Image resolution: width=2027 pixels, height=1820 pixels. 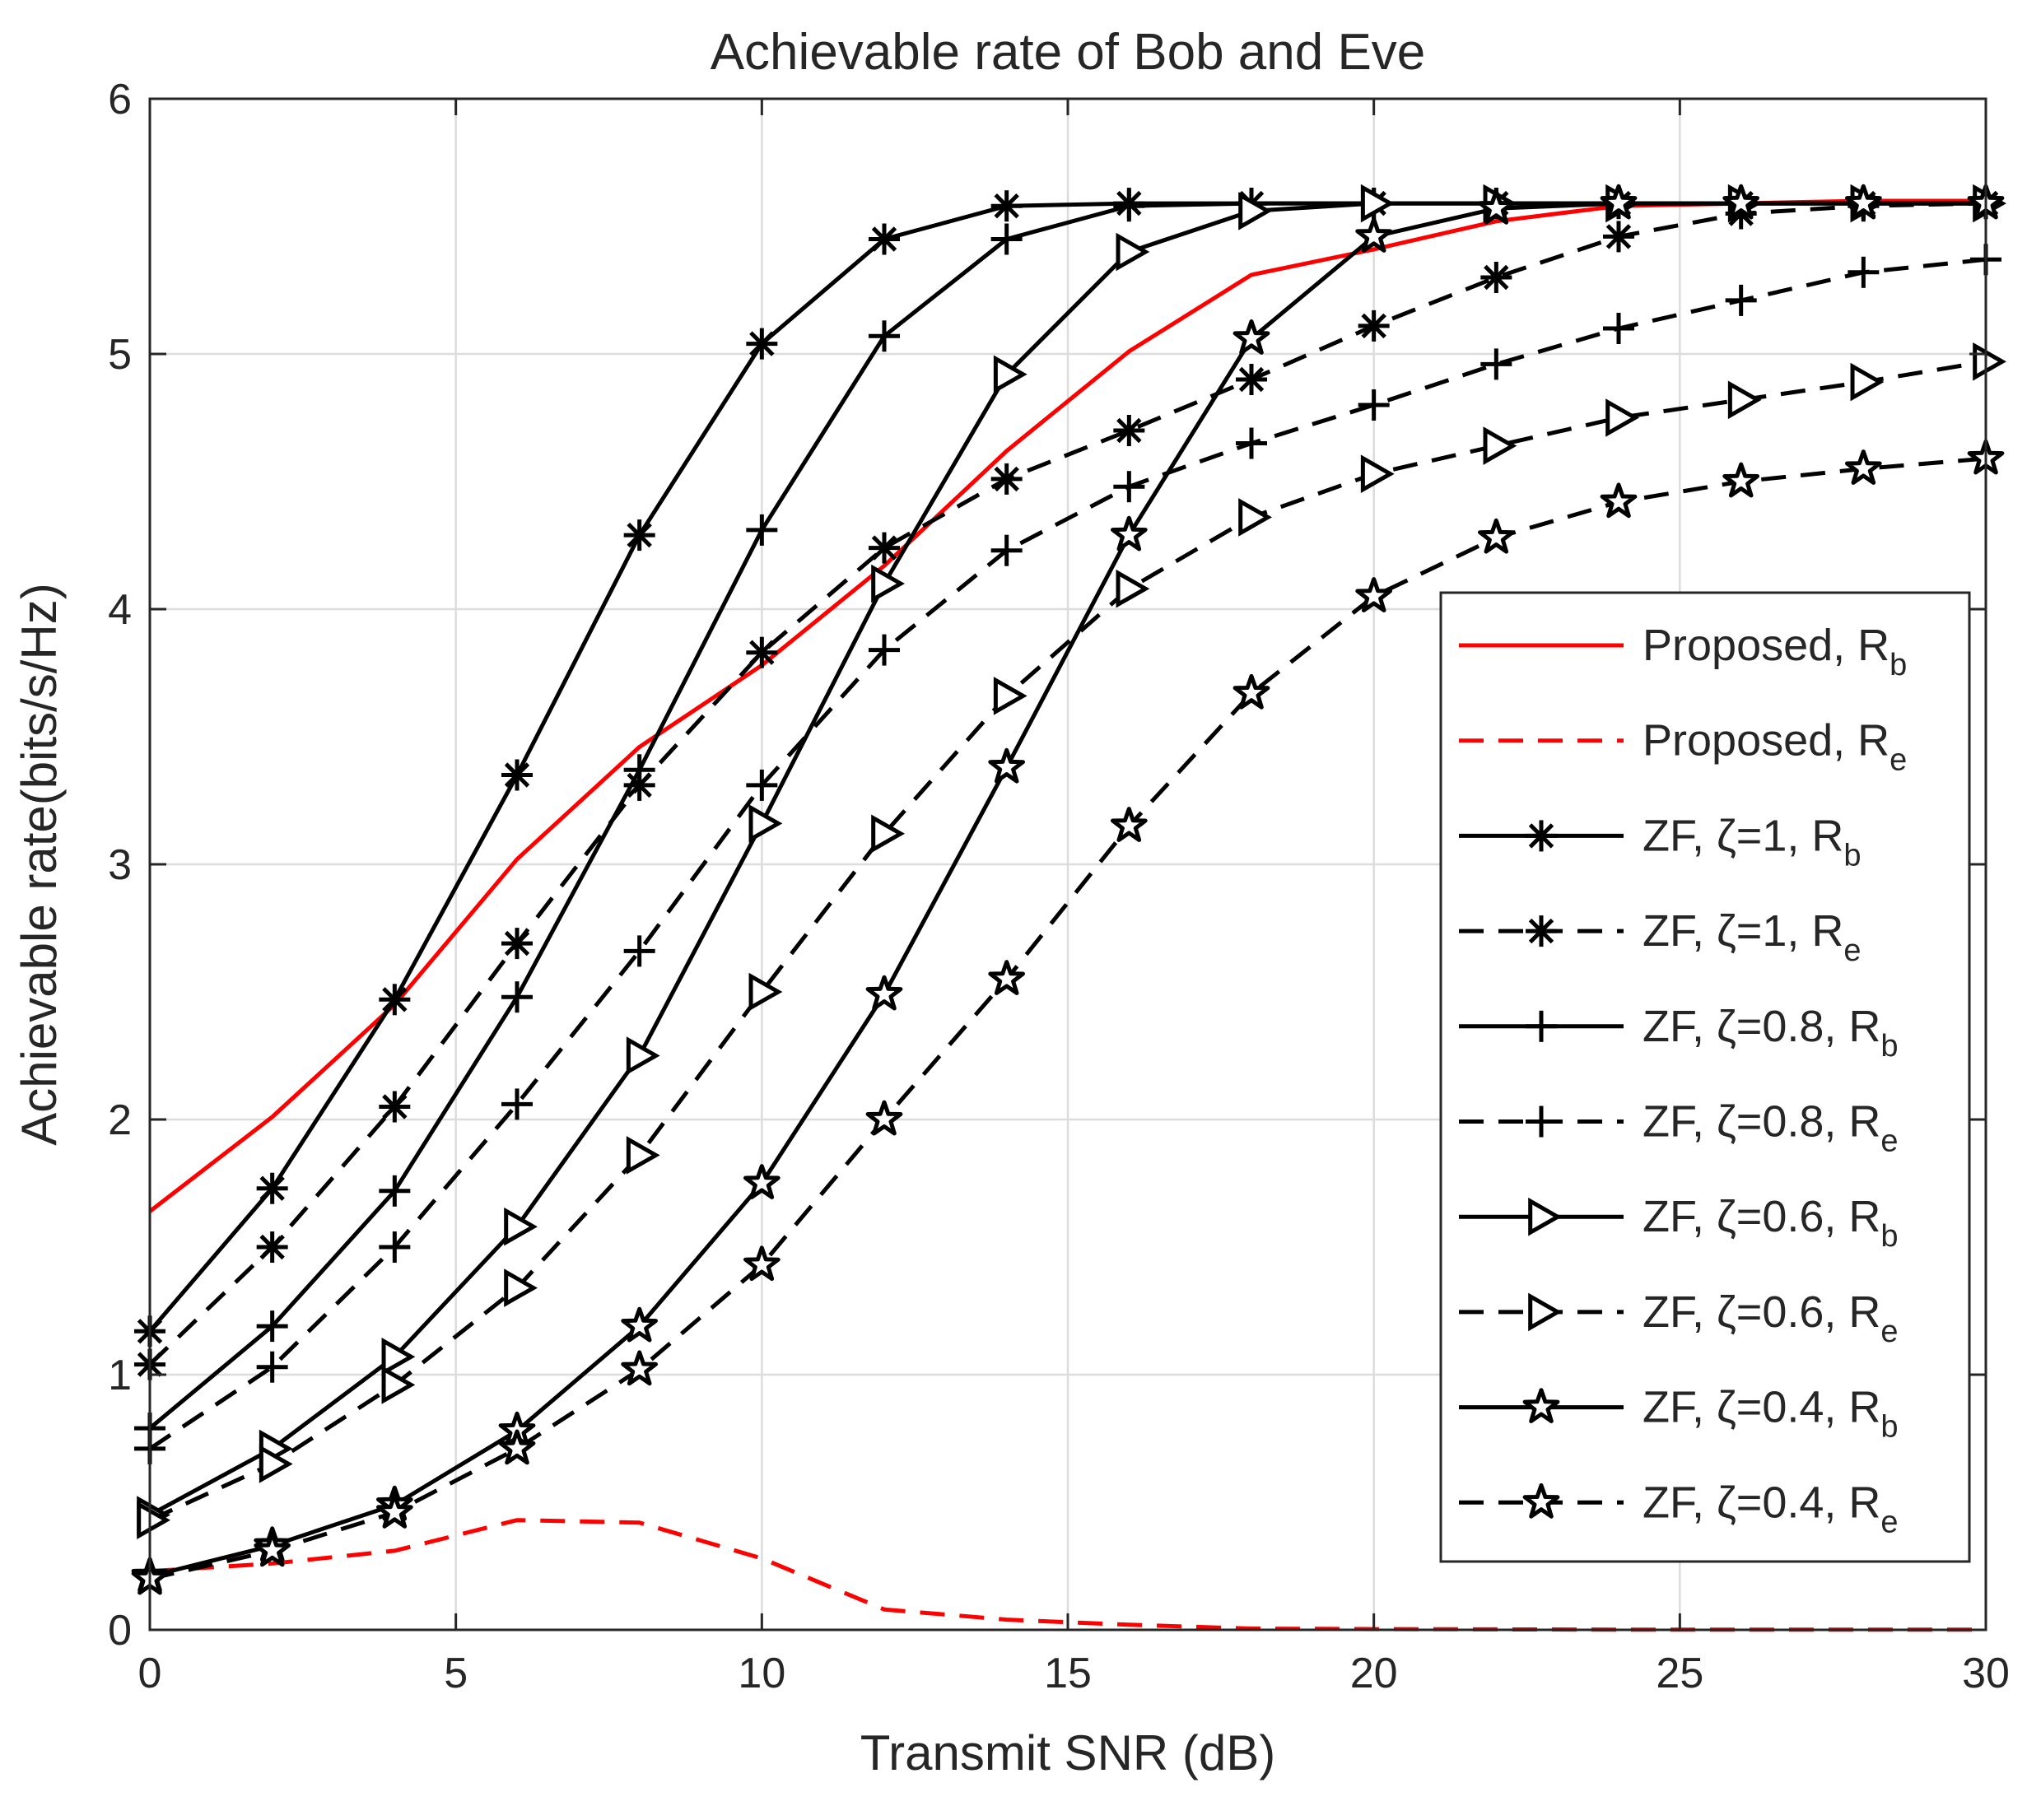 What do you see at coordinates (1986, 1673) in the screenshot?
I see `x-tick-label: 30` at bounding box center [1986, 1673].